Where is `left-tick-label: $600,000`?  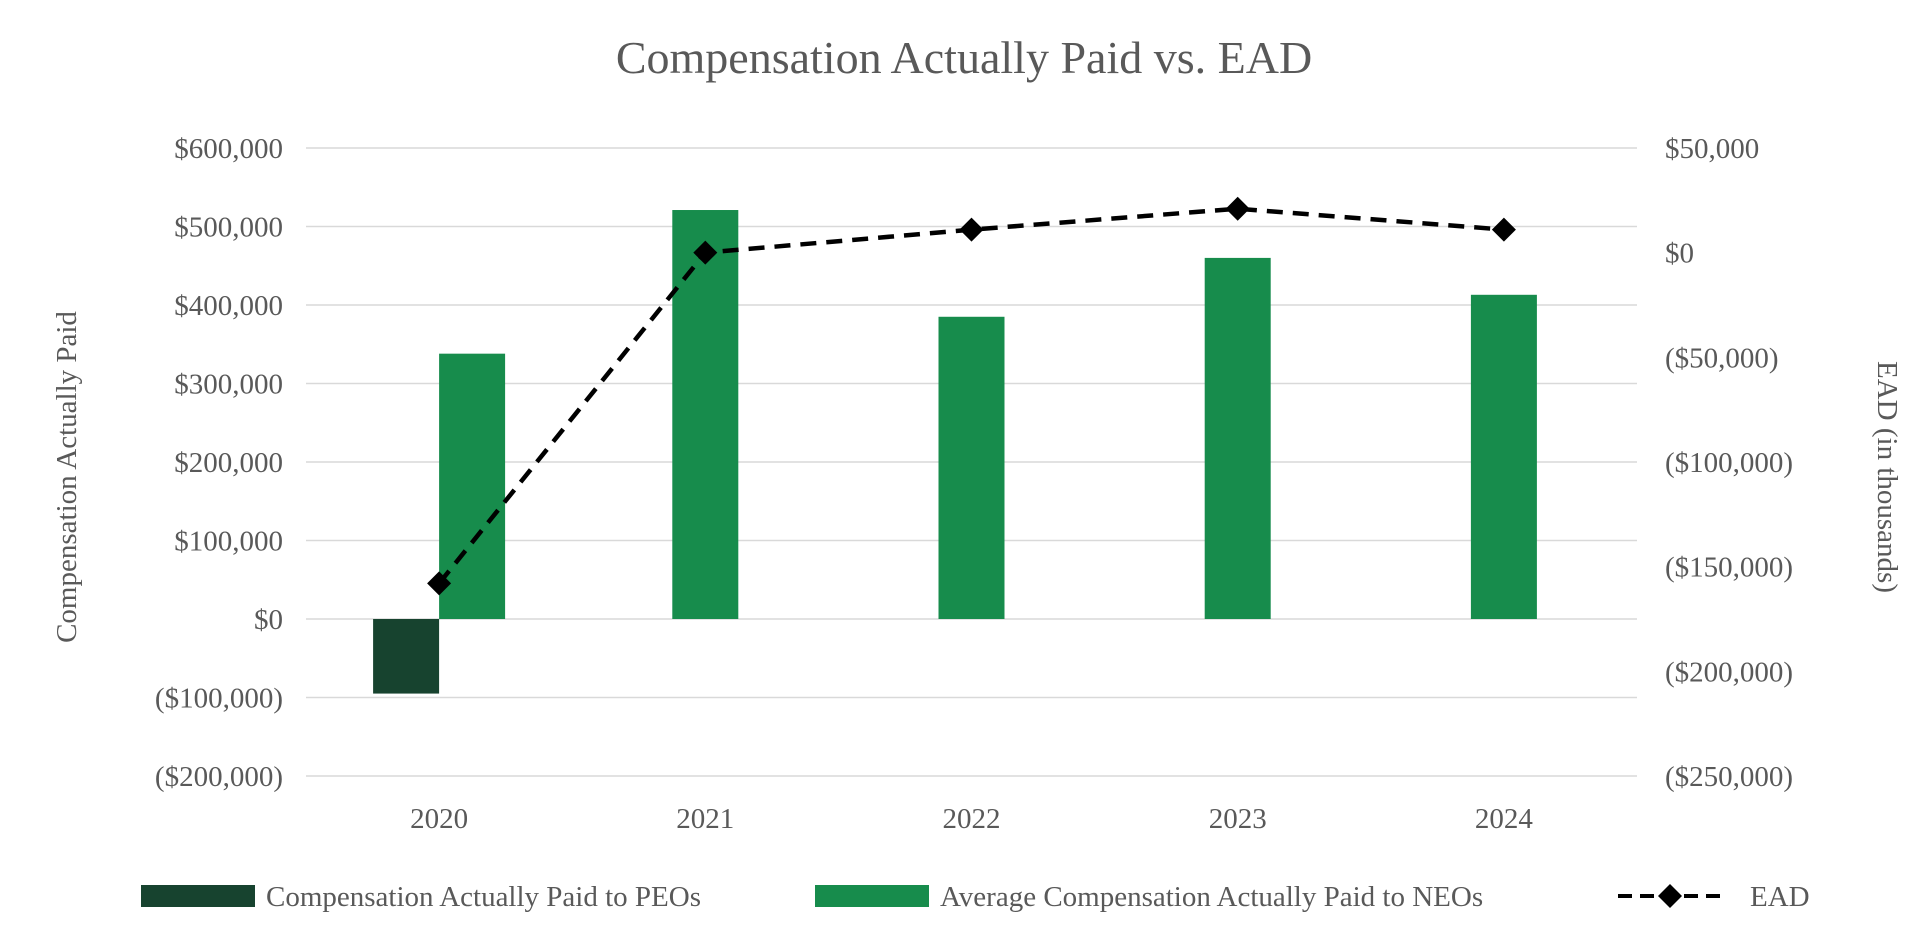 left-tick-label: $600,000 is located at coordinates (228, 149).